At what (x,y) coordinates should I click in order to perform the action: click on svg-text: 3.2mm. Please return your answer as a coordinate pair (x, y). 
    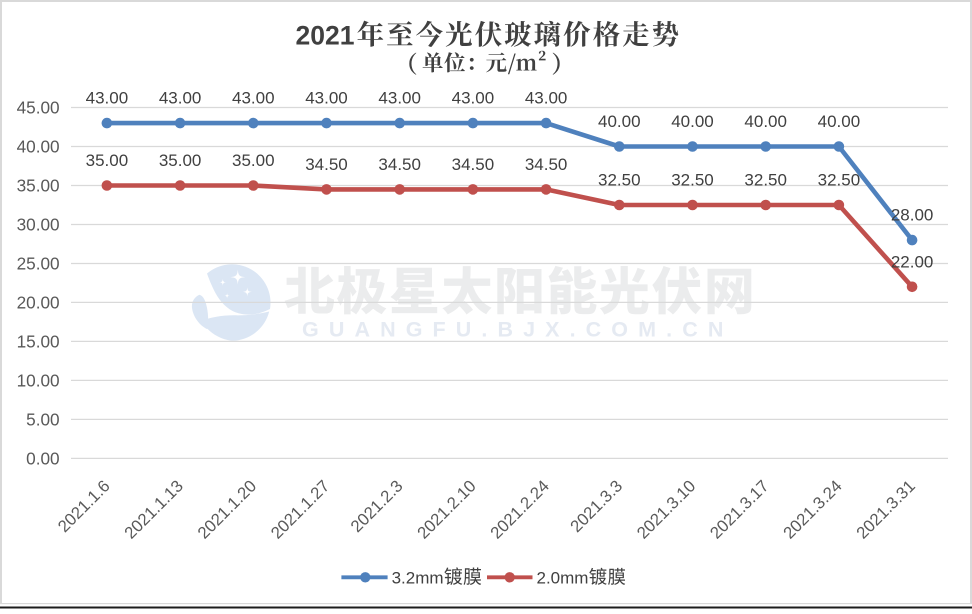
    Looking at the image, I should click on (418, 577).